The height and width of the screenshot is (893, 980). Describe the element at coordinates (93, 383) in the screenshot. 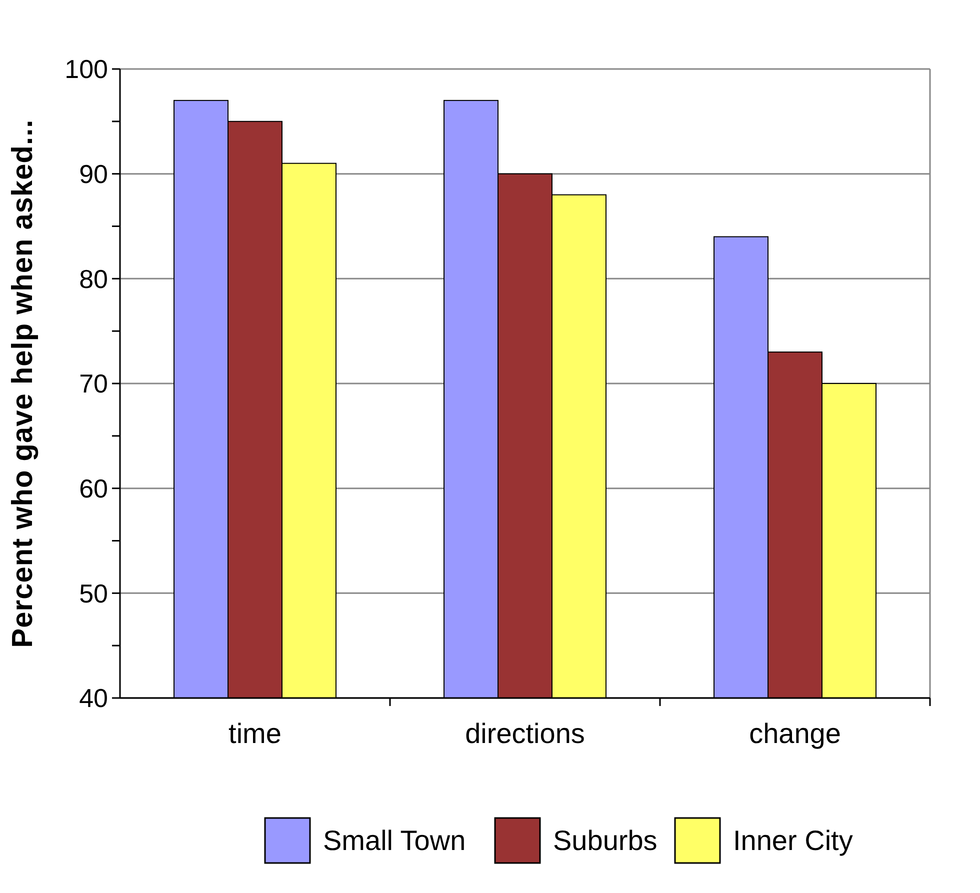

I see `y-tick-label: 70` at that location.